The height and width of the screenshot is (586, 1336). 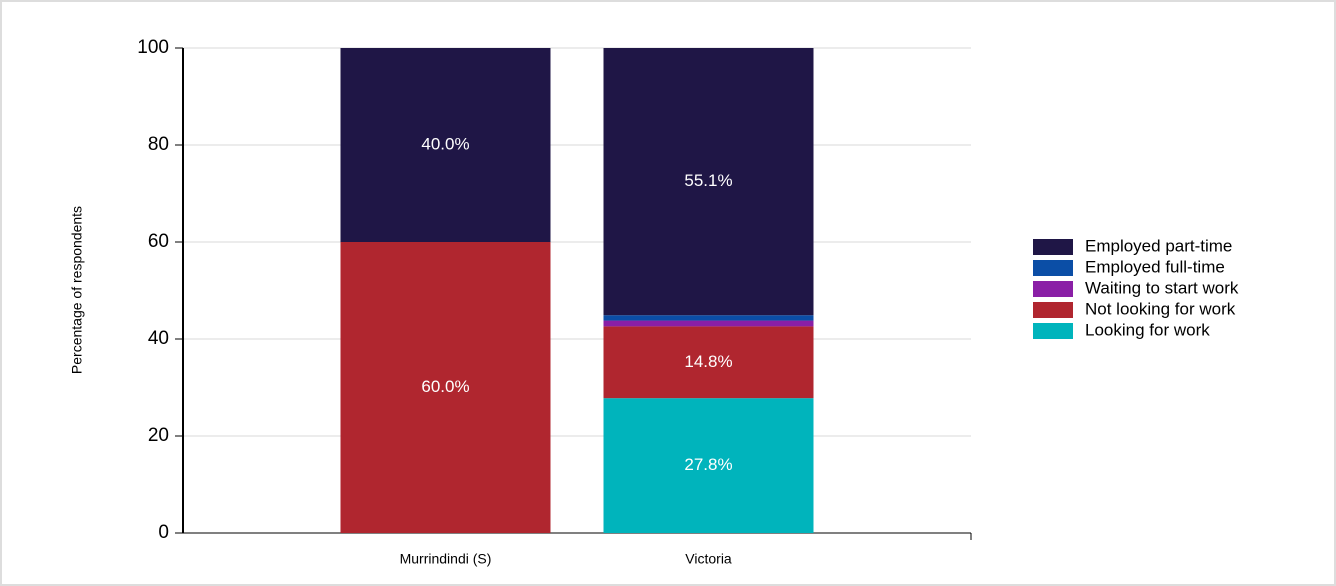 I want to click on y-tick-label: 40, so click(x=158, y=338).